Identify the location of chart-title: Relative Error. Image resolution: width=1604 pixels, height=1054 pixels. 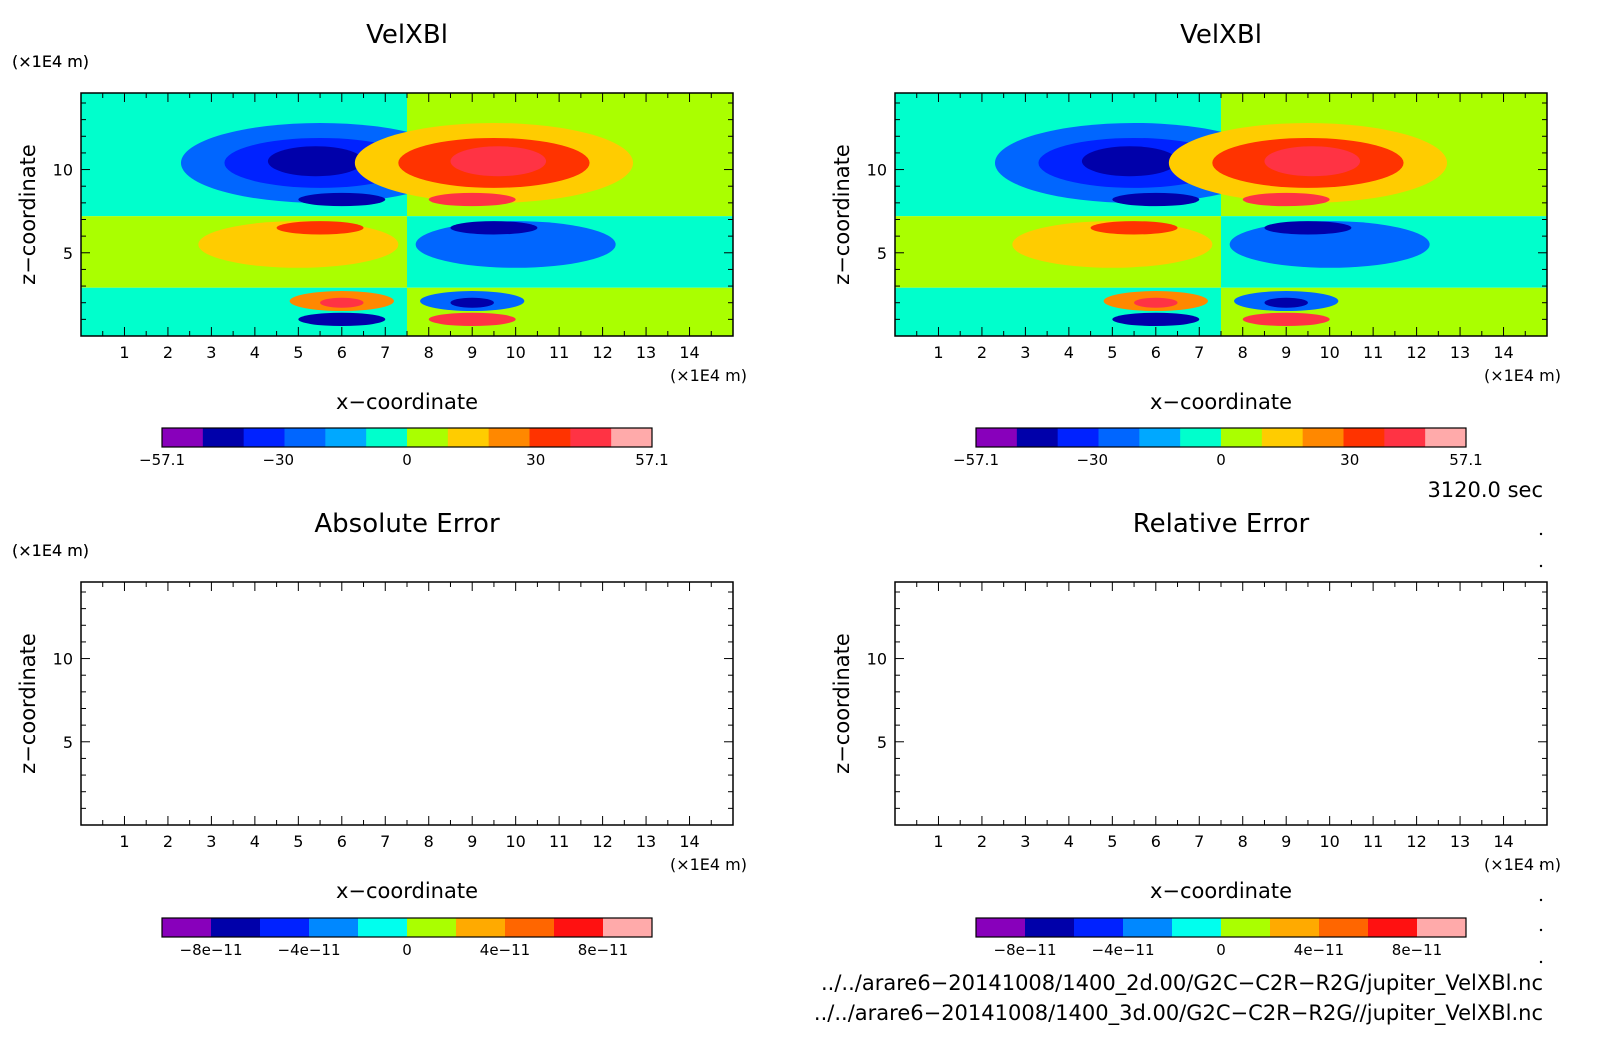
(1221, 524).